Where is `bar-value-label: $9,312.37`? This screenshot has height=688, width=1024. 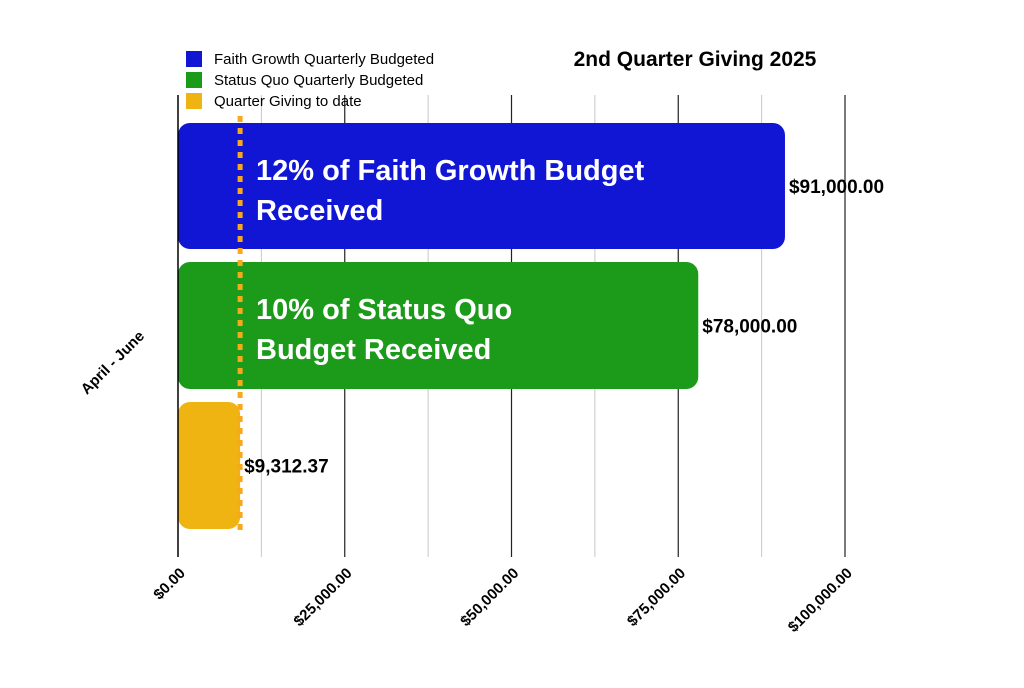
bar-value-label: $9,312.37 is located at coordinates (286, 467).